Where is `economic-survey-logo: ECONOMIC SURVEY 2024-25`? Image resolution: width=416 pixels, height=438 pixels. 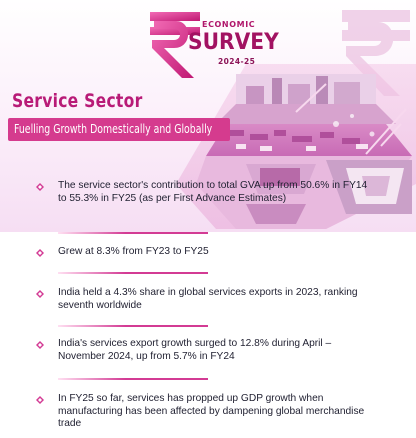
economic-survey-logo: ECONOMIC SURVEY 2024-25 is located at coordinates (213, 48).